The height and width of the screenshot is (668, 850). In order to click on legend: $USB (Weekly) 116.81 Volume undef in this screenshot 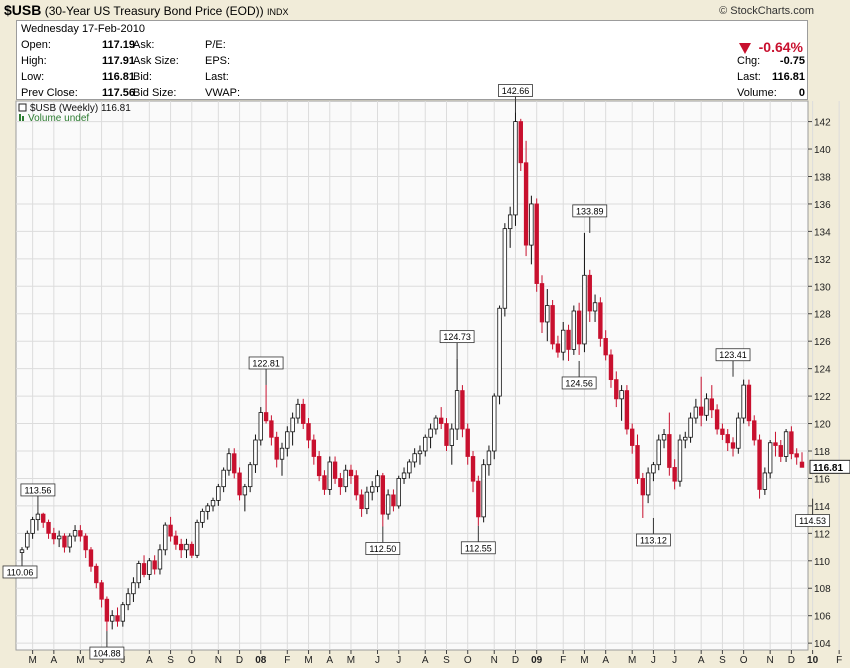, I will do `click(74, 113)`.